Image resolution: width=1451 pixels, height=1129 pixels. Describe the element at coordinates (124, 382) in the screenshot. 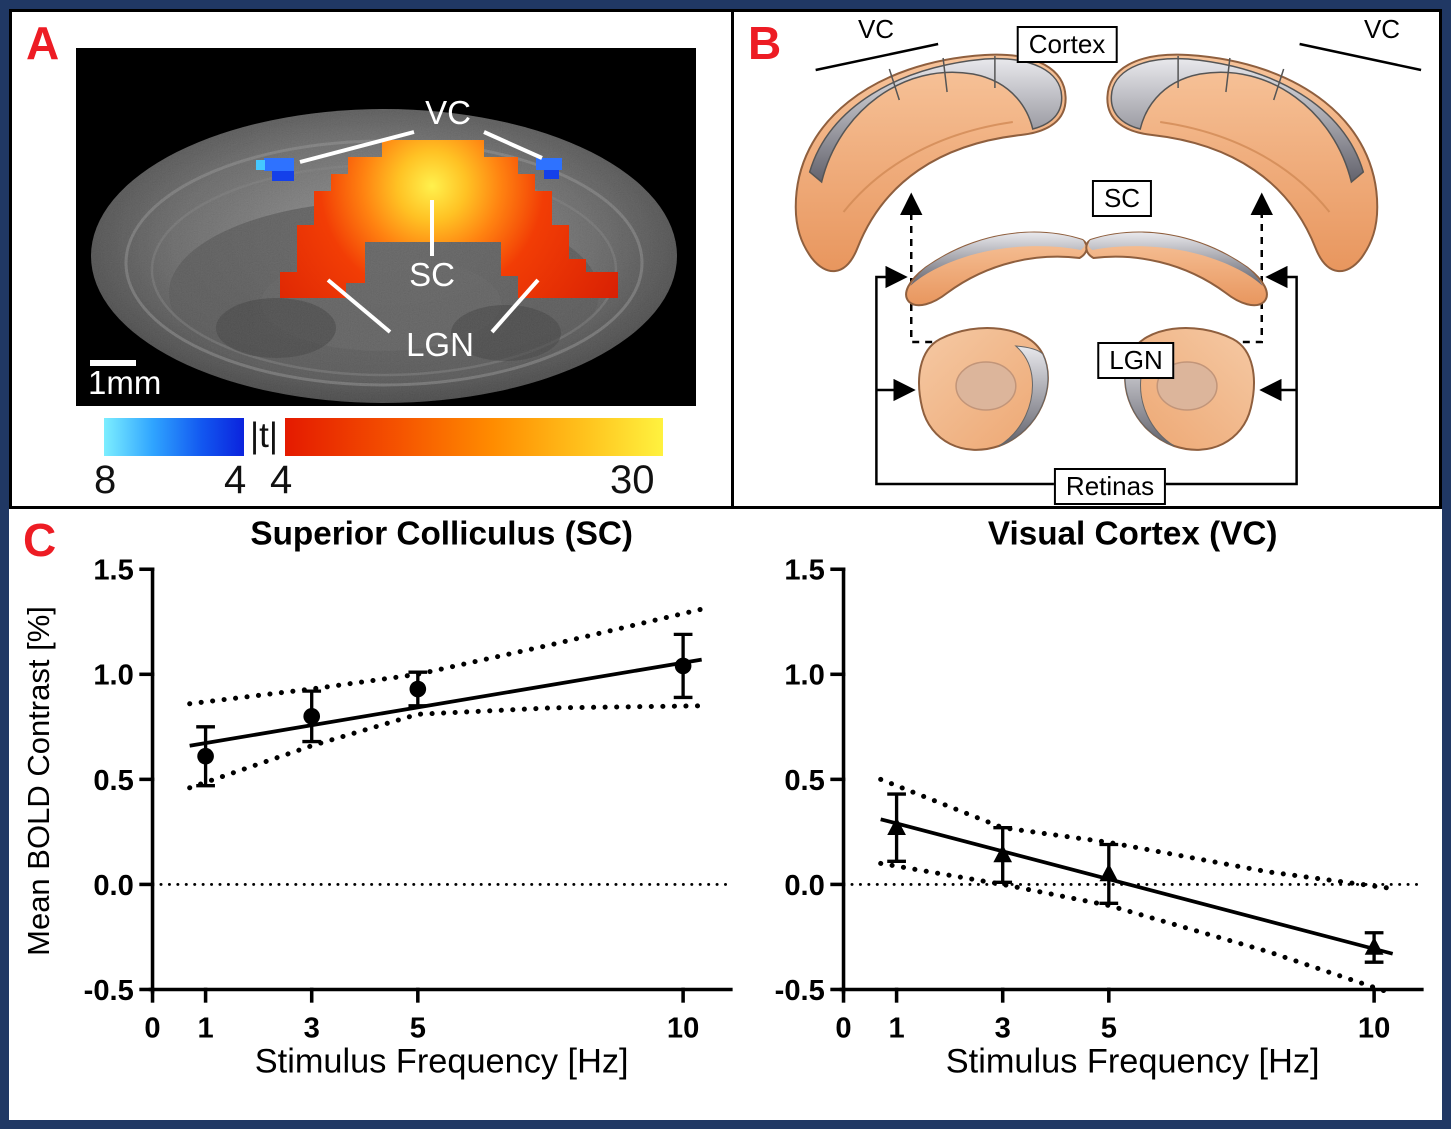

I see `scale-bar-label: 1mm` at that location.